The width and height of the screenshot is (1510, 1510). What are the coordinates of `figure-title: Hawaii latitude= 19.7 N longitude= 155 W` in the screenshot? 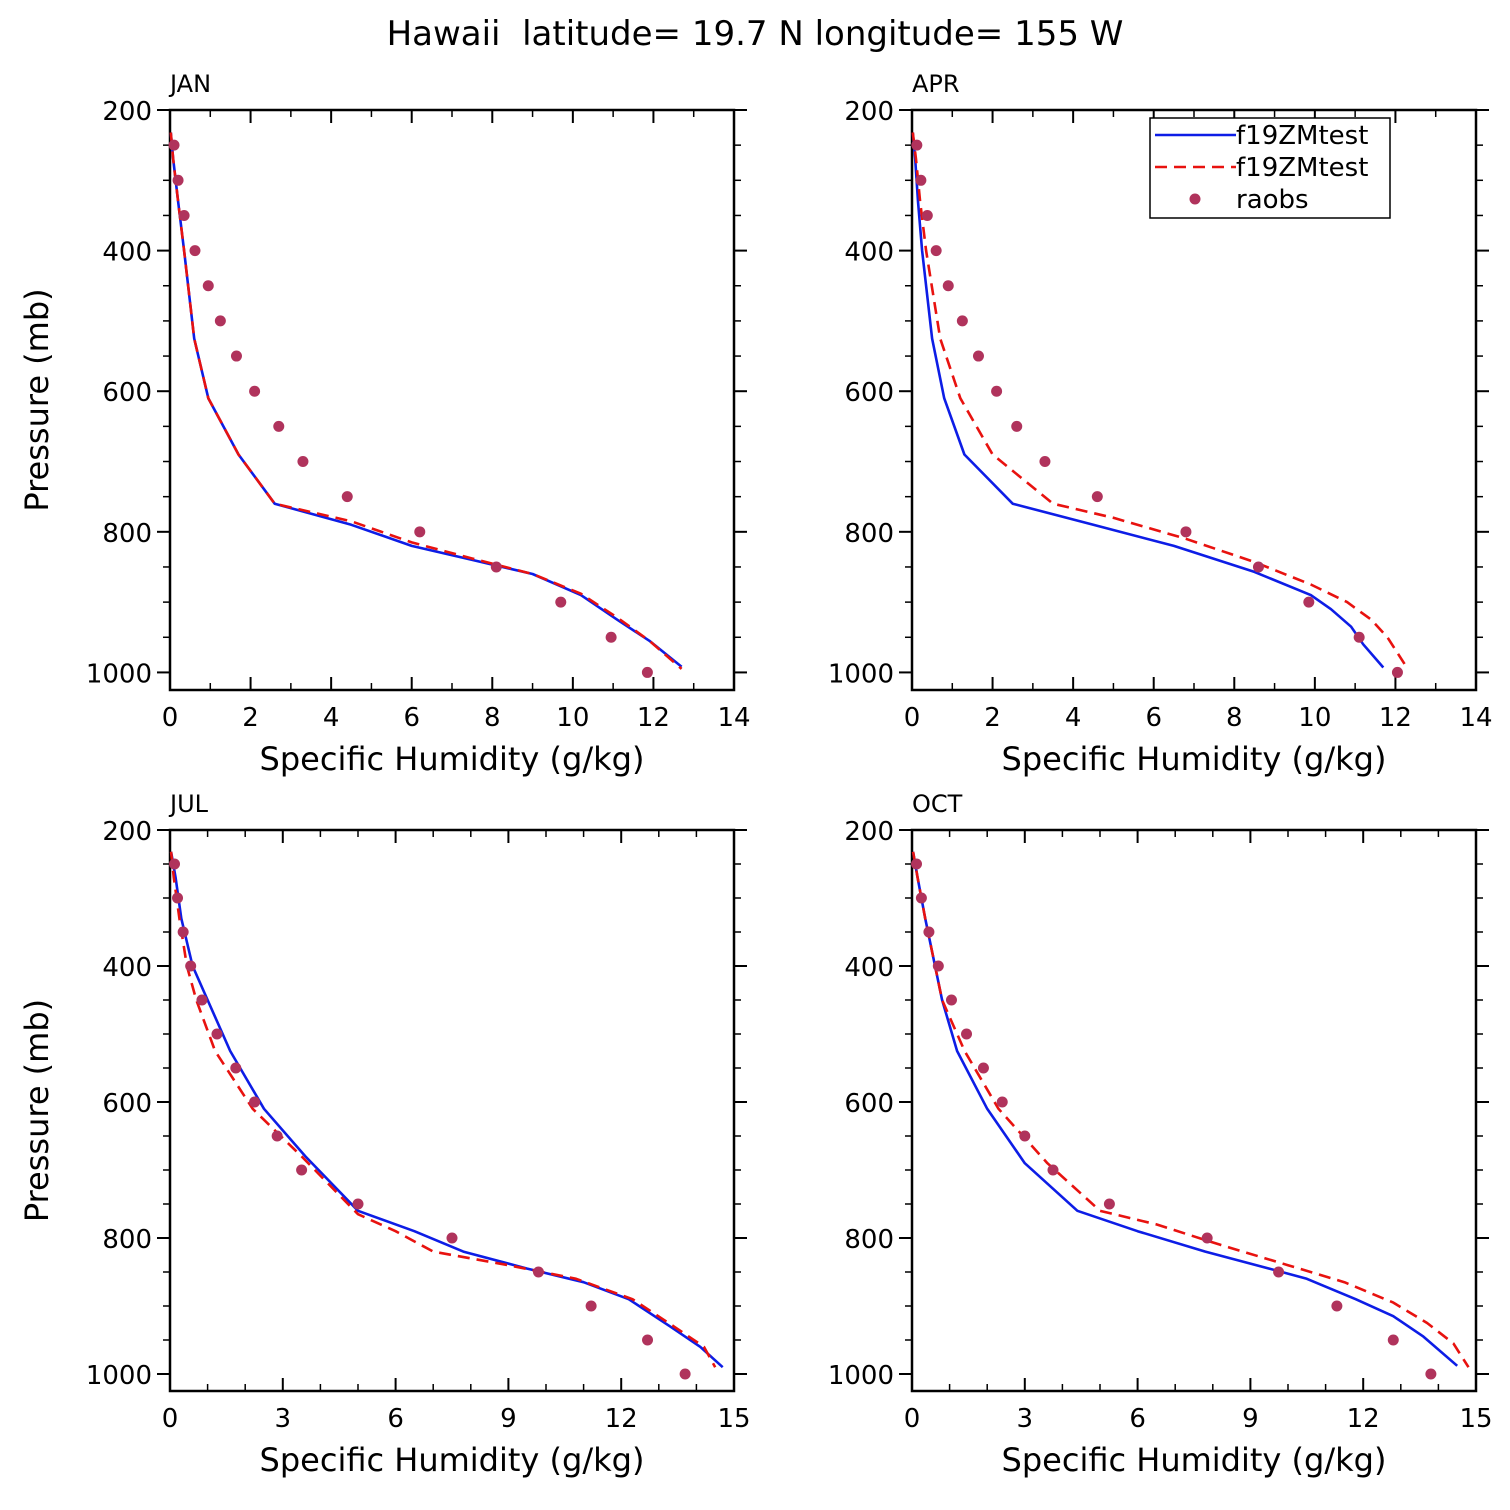 It's located at (755, 34).